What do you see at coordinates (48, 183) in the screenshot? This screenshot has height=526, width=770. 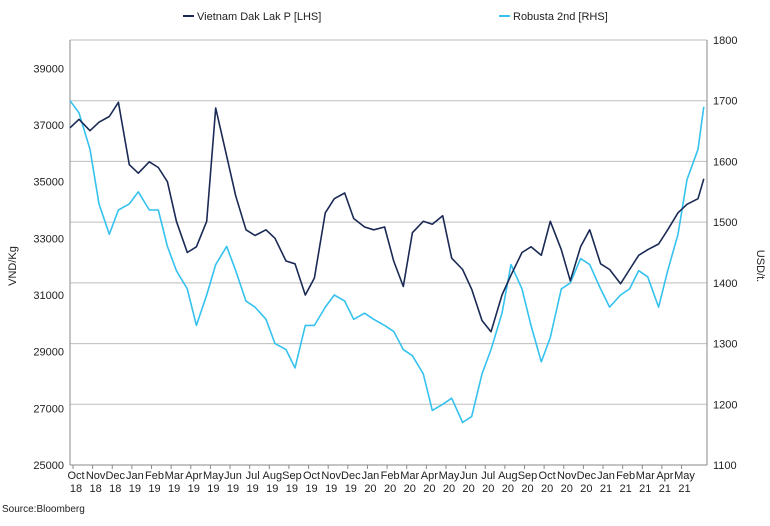 I see `left-tick-label: 35000` at bounding box center [48, 183].